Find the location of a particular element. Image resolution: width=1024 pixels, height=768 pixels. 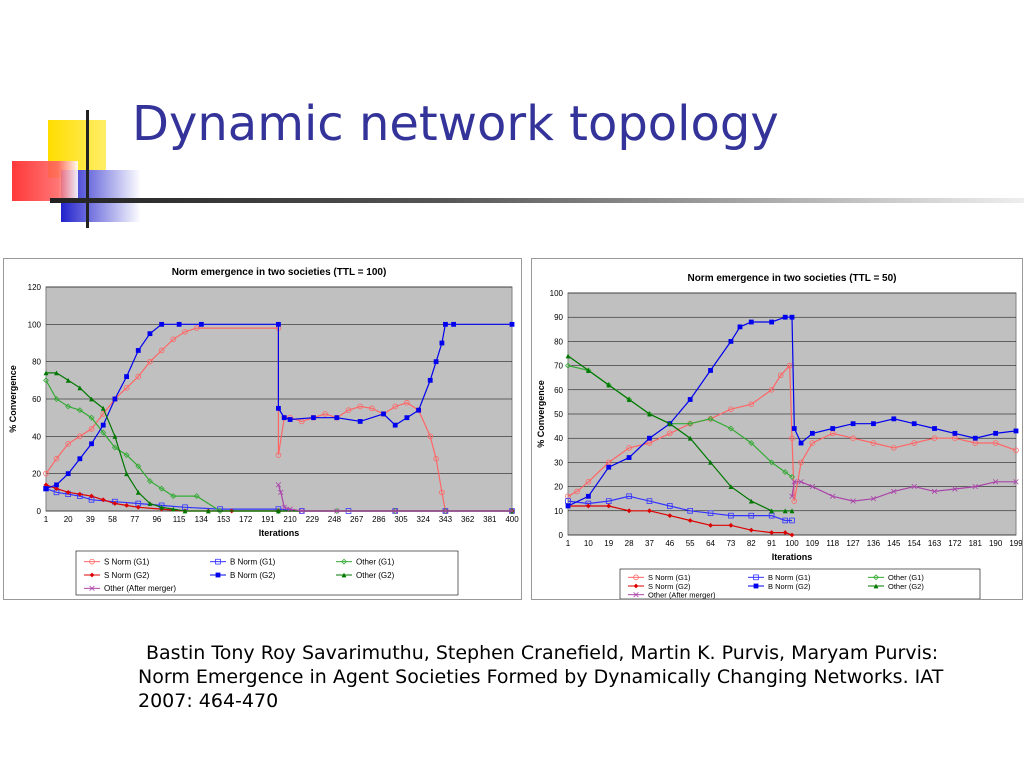

legend-label: S Norm (G1) is located at coordinates (127, 561).